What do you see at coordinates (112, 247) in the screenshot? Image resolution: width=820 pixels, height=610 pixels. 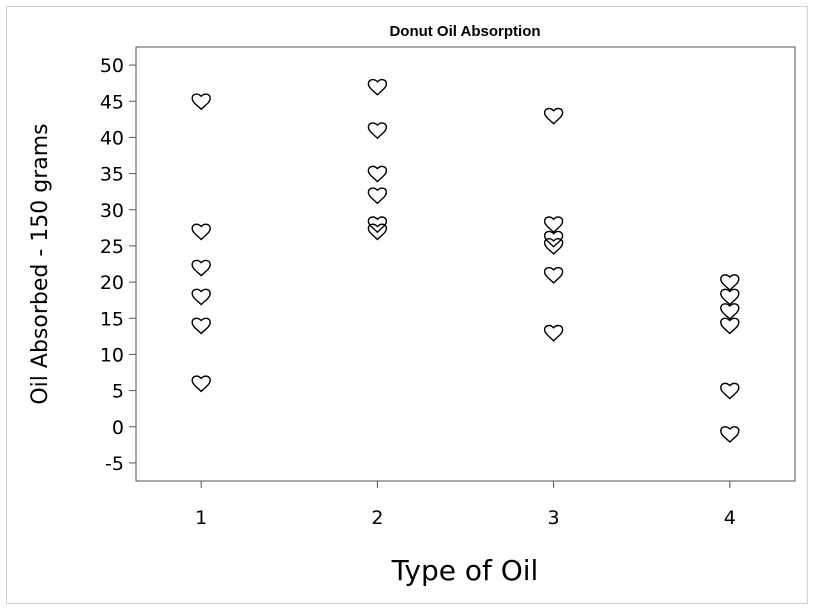 I see `y-tick-label: 25` at bounding box center [112, 247].